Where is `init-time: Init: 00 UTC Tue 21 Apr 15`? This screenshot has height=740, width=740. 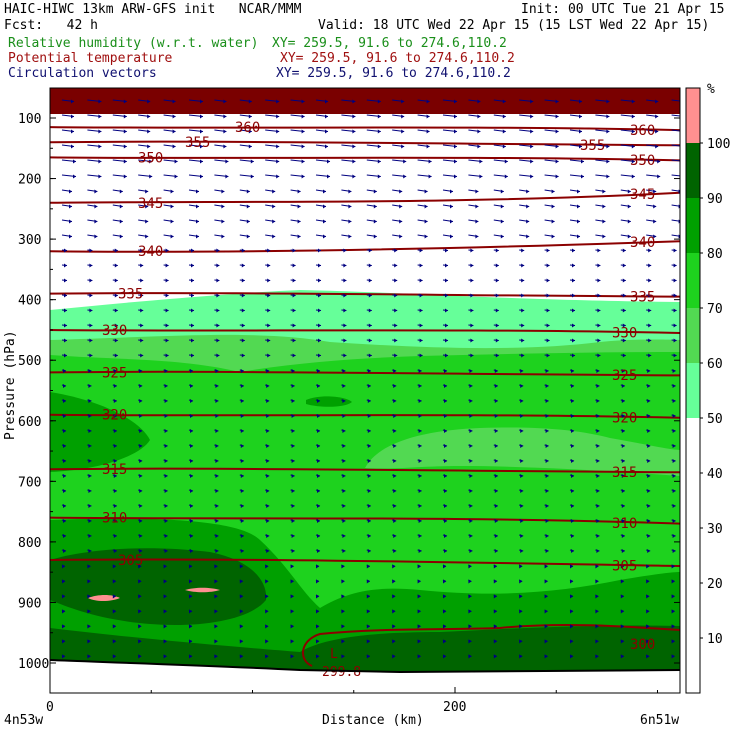
init-time: Init: 00 UTC Tue 21 Apr 15 is located at coordinates (623, 9).